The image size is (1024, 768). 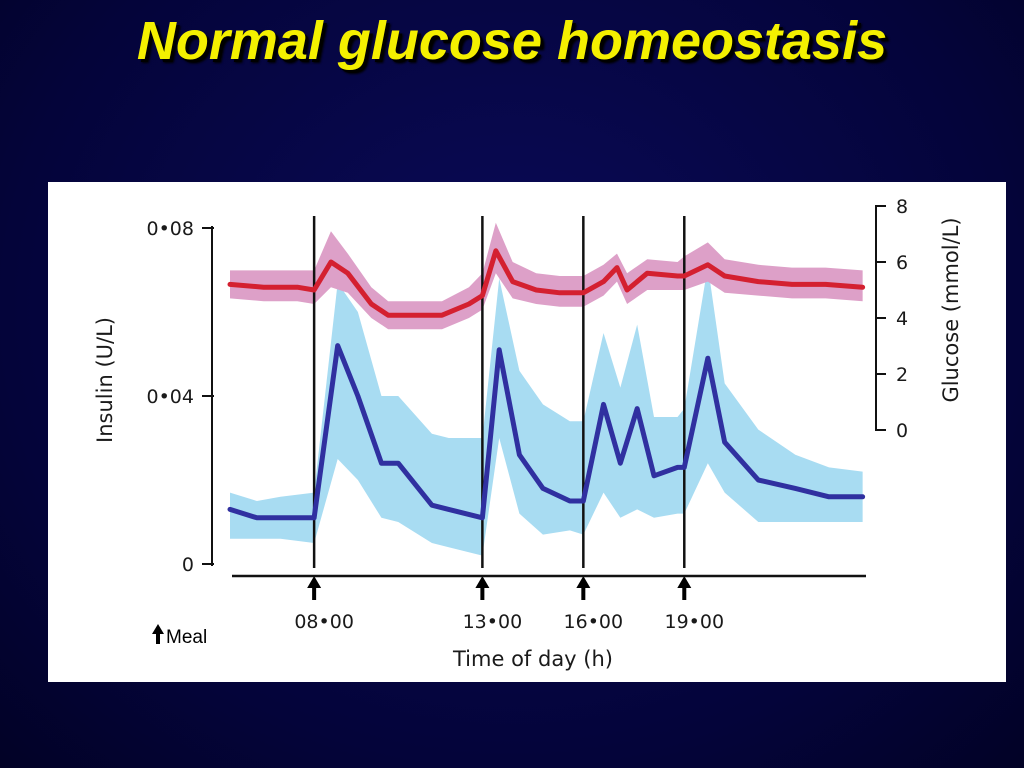 What do you see at coordinates (188, 565) in the screenshot?
I see `y-left-tick-label: 0` at bounding box center [188, 565].